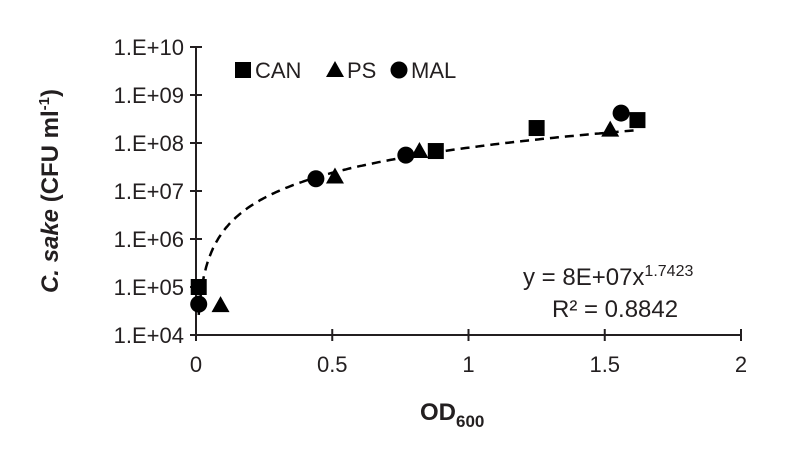  Describe the element at coordinates (149, 239) in the screenshot. I see `y-tick-label: 1.E+06` at that location.